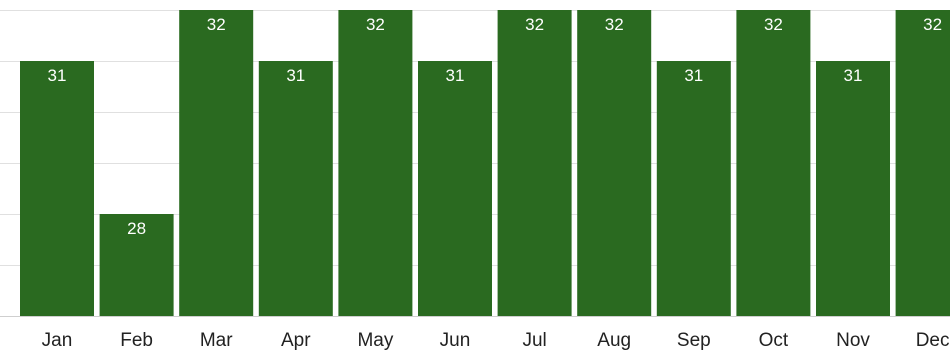 Image resolution: width=950 pixels, height=351 pixels. Describe the element at coordinates (922, 163) in the screenshot. I see `bar-dec` at that location.